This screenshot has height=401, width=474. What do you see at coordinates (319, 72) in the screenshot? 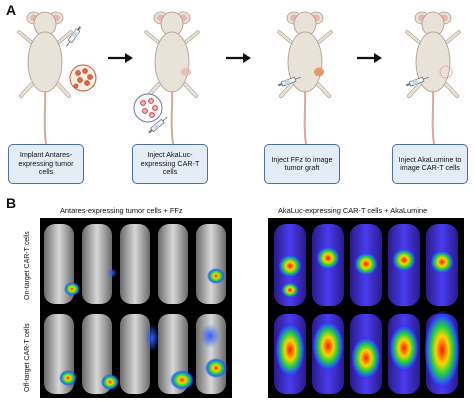
I see `tumor-graft-glow` at bounding box center [319, 72].